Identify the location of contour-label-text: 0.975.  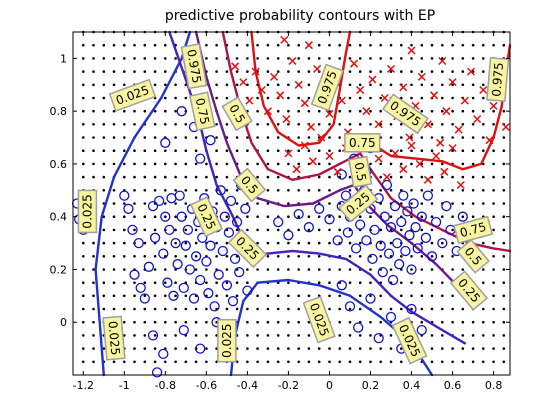
(194, 66).